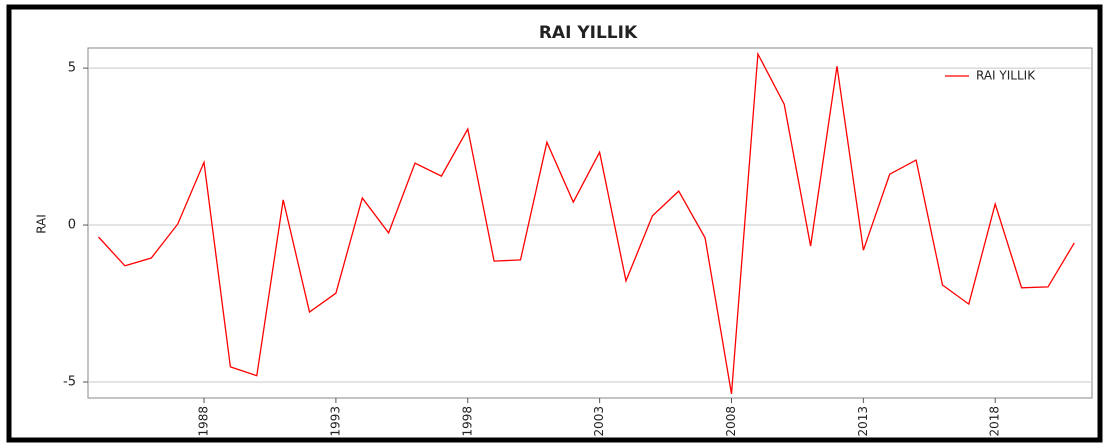 The width and height of the screenshot is (1109, 448). What do you see at coordinates (72, 225) in the screenshot?
I see `y-tick-label: 0` at bounding box center [72, 225].